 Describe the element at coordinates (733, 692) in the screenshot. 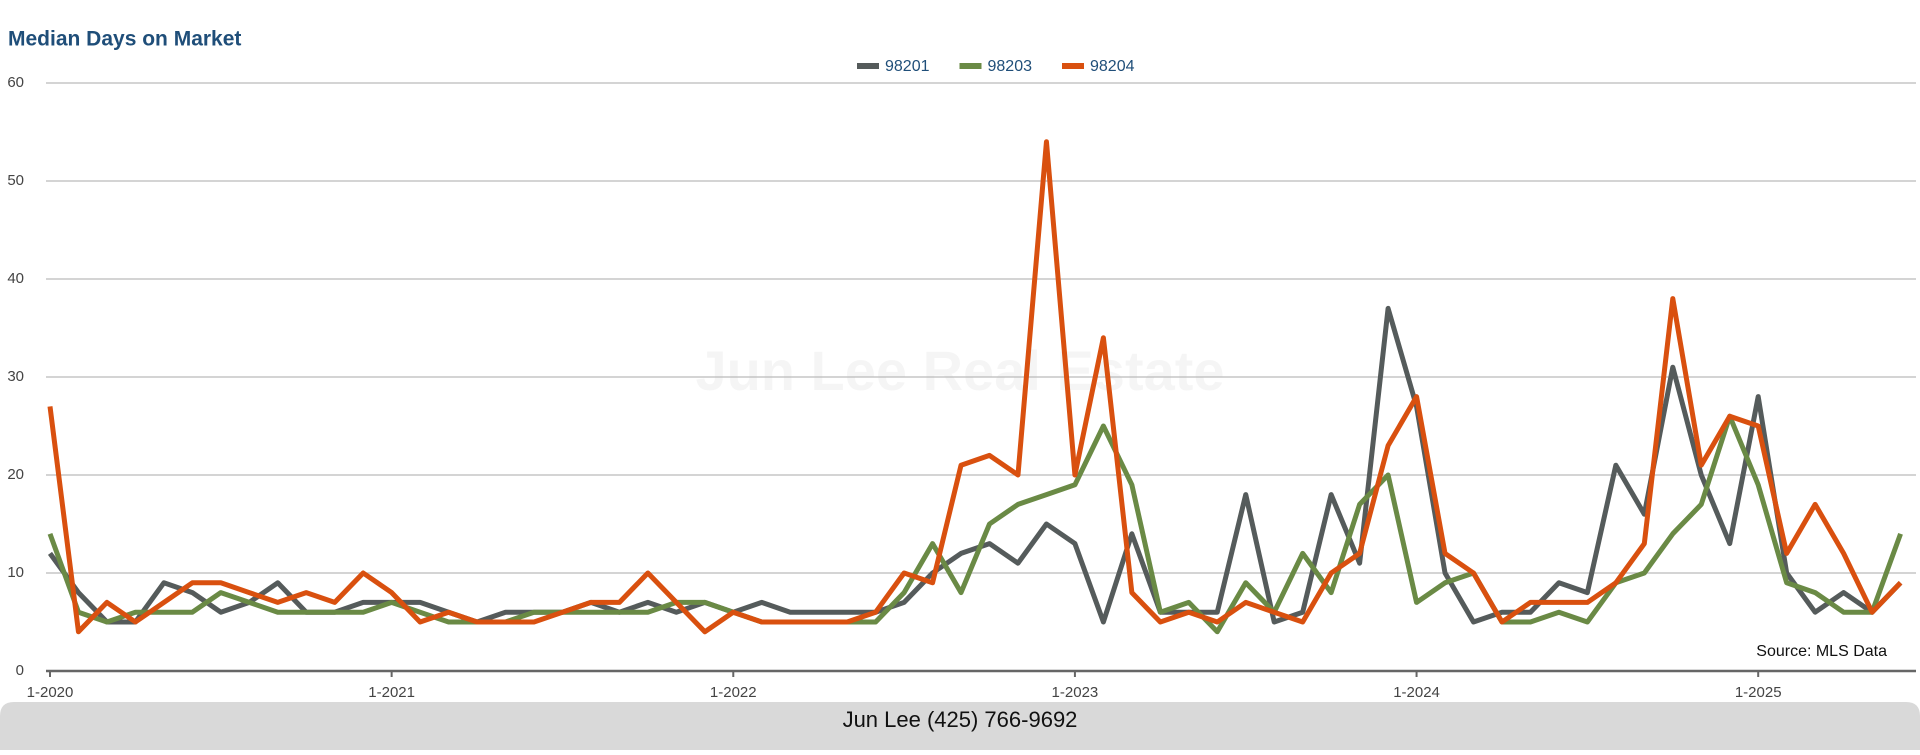

I see `x-tick-label: 1-2022` at that location.